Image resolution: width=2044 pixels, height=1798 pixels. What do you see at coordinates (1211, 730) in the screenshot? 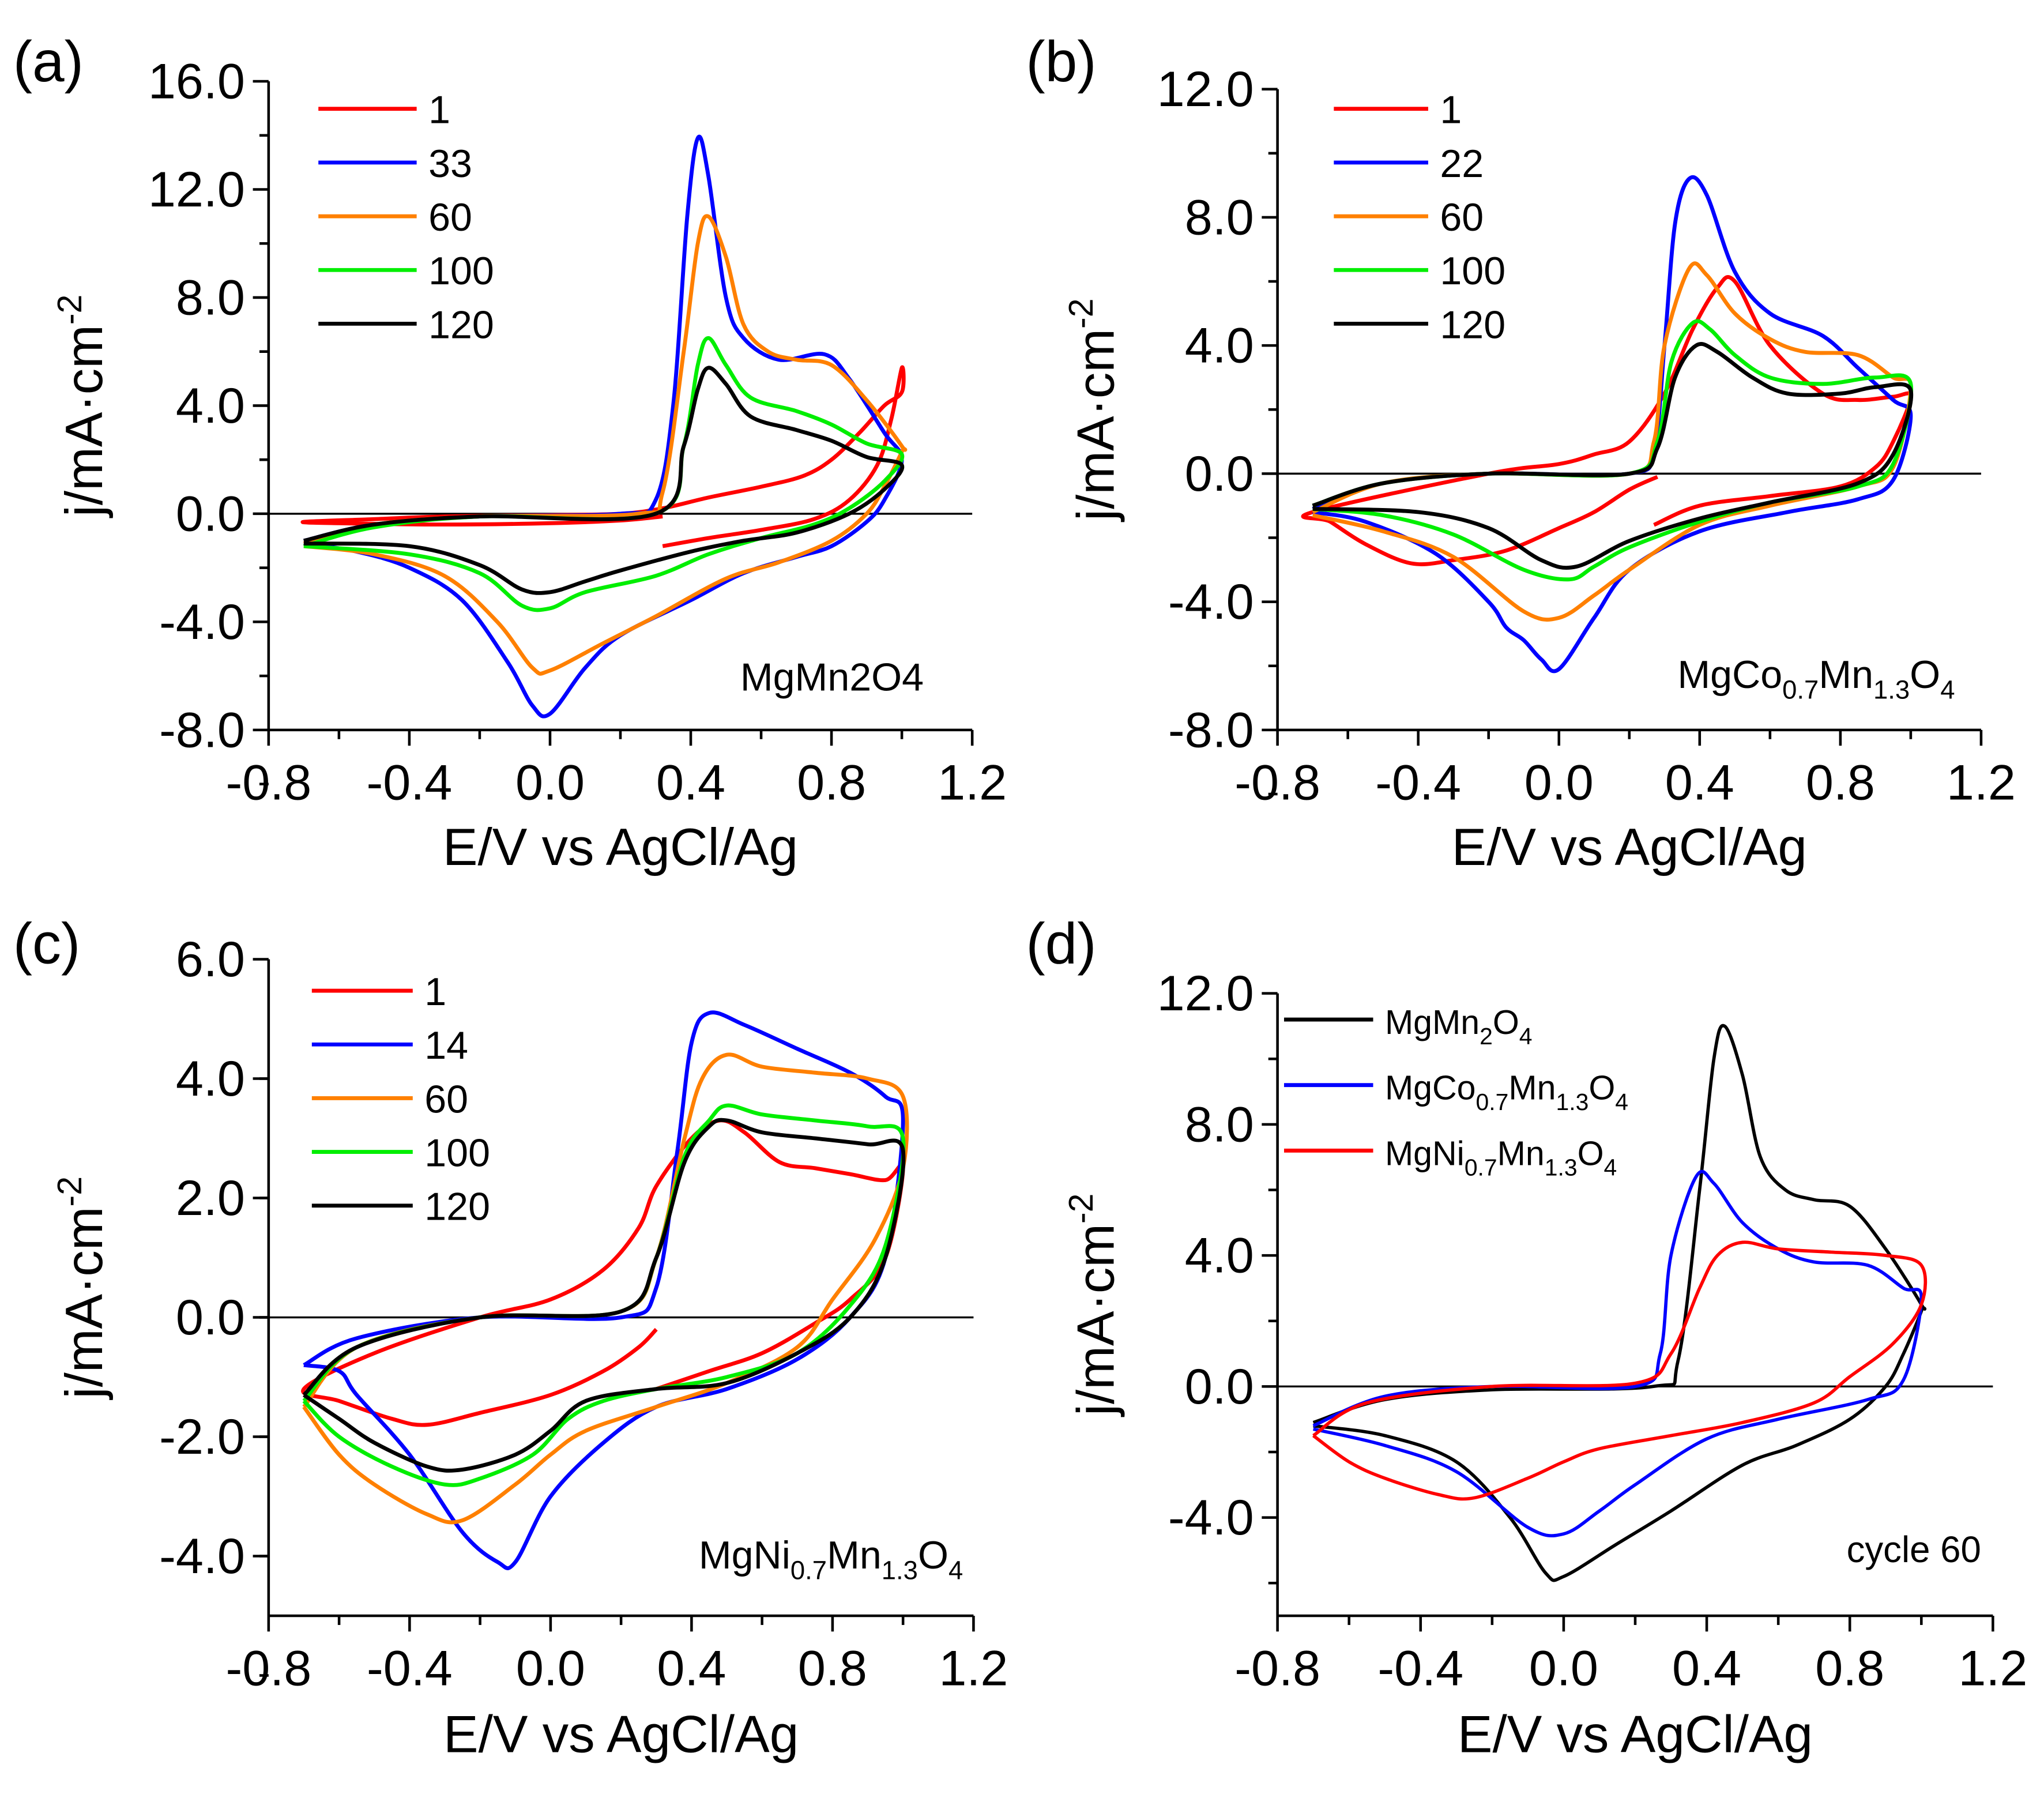
I see `y-tick-label: -8.0` at bounding box center [1211, 730].